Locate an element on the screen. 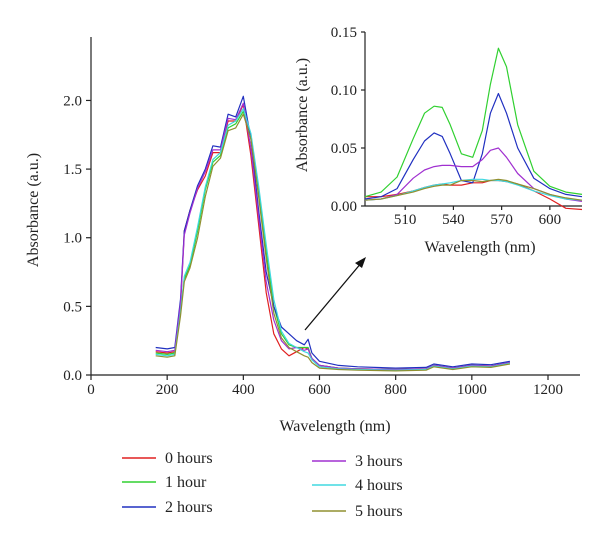 The image size is (600, 550). x-tick-label: 800 is located at coordinates (395, 390).